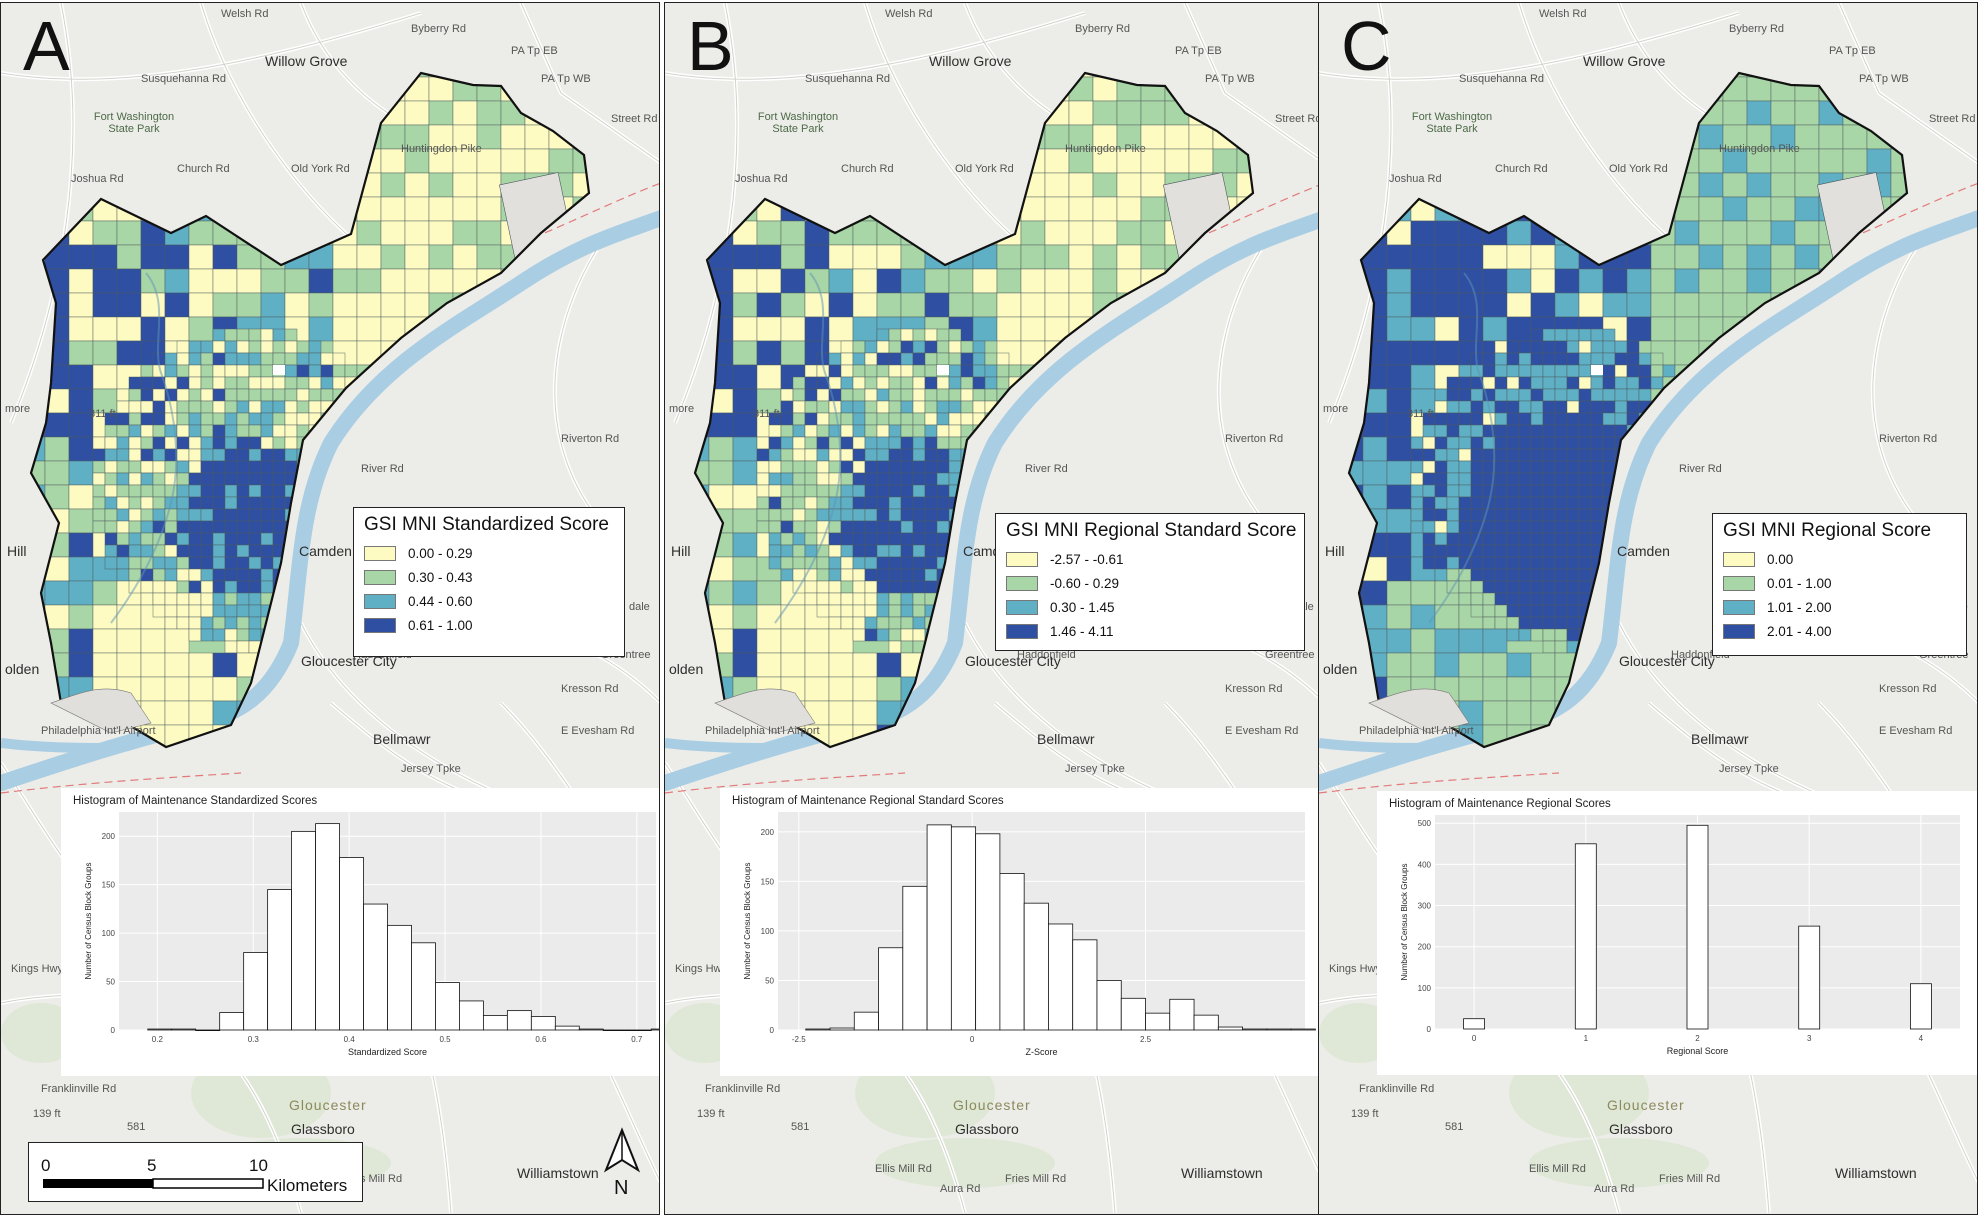 The width and height of the screenshot is (1986, 1217). Describe the element at coordinates (637, 1039) in the screenshot. I see `x-tick-label: 0.7` at that location.